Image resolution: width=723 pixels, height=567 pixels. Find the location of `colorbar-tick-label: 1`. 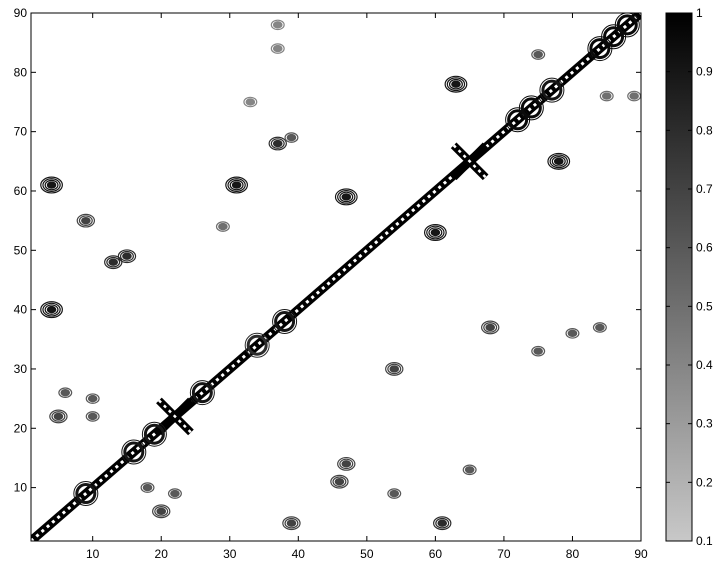

colorbar-tick-label: 1 is located at coordinates (699, 13).